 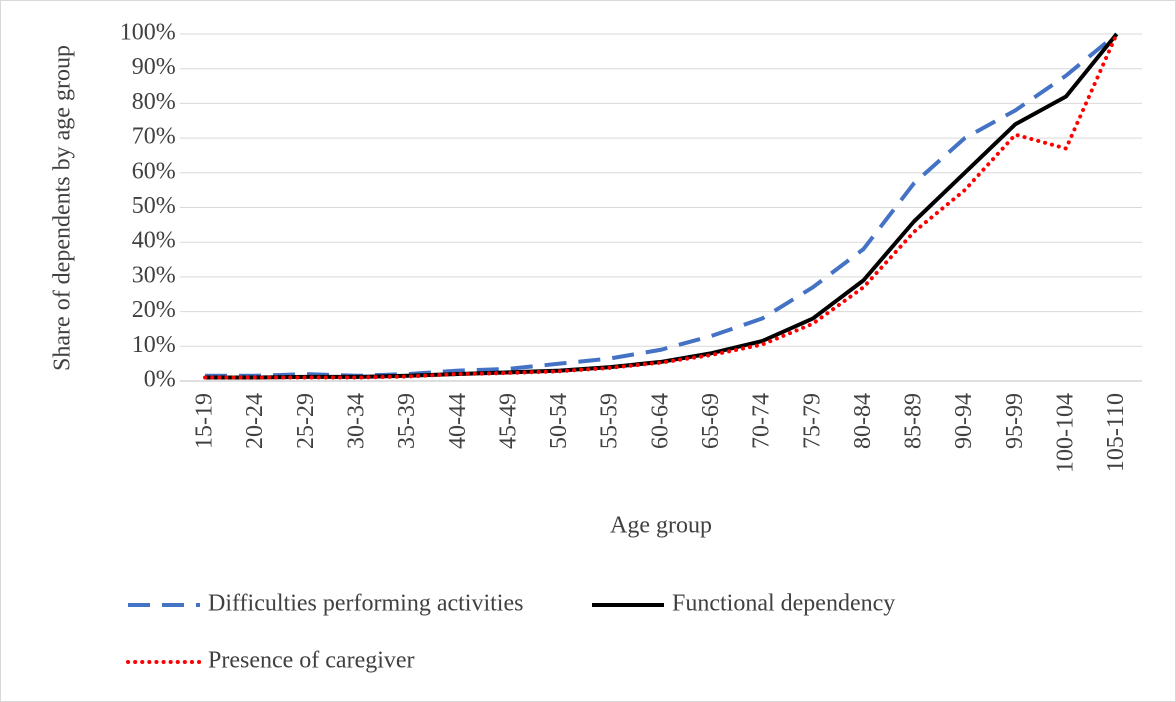 I want to click on y-tick-label: 50%, so click(x=154, y=206).